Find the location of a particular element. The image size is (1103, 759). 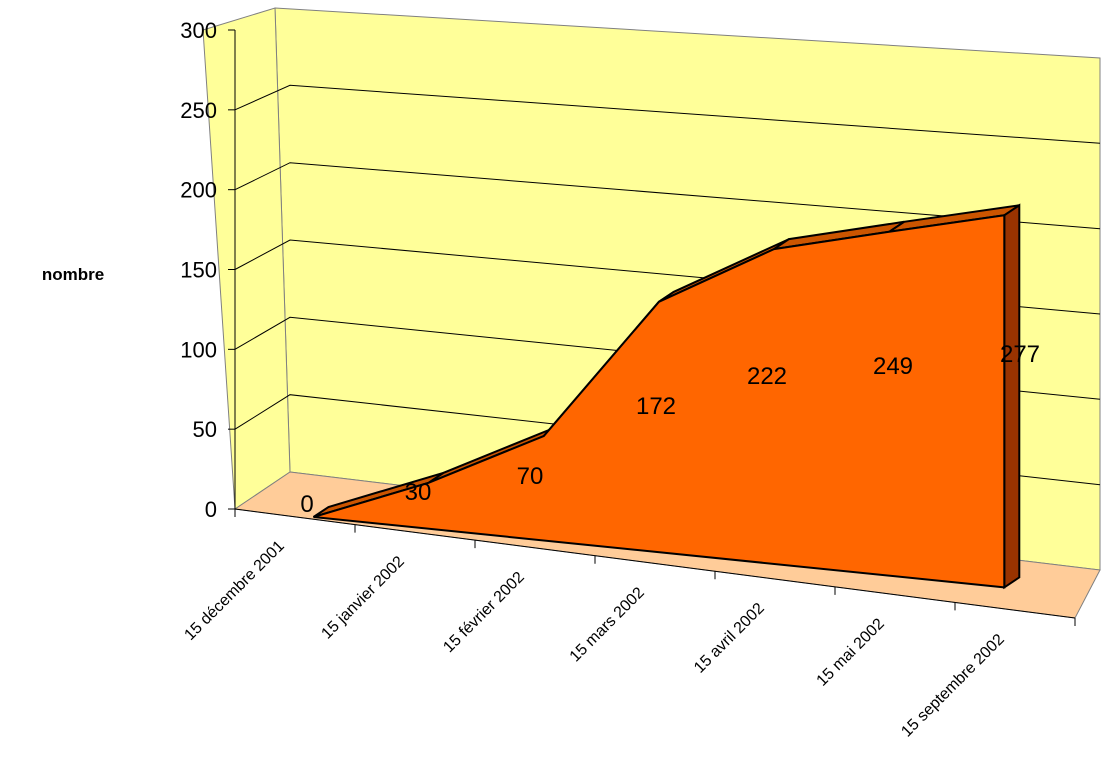

x-axis-line is located at coordinates (655, 563).